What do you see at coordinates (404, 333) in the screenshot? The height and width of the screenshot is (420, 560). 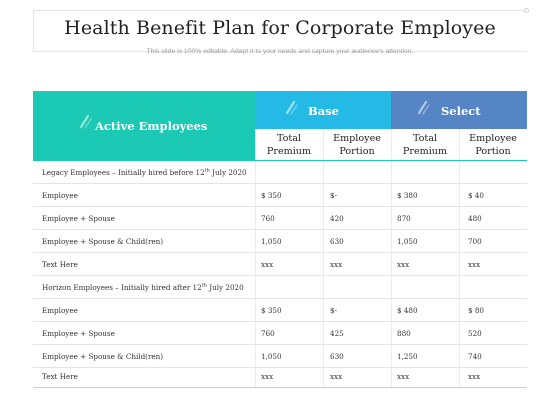 I see `cell-value: 880` at bounding box center [404, 333].